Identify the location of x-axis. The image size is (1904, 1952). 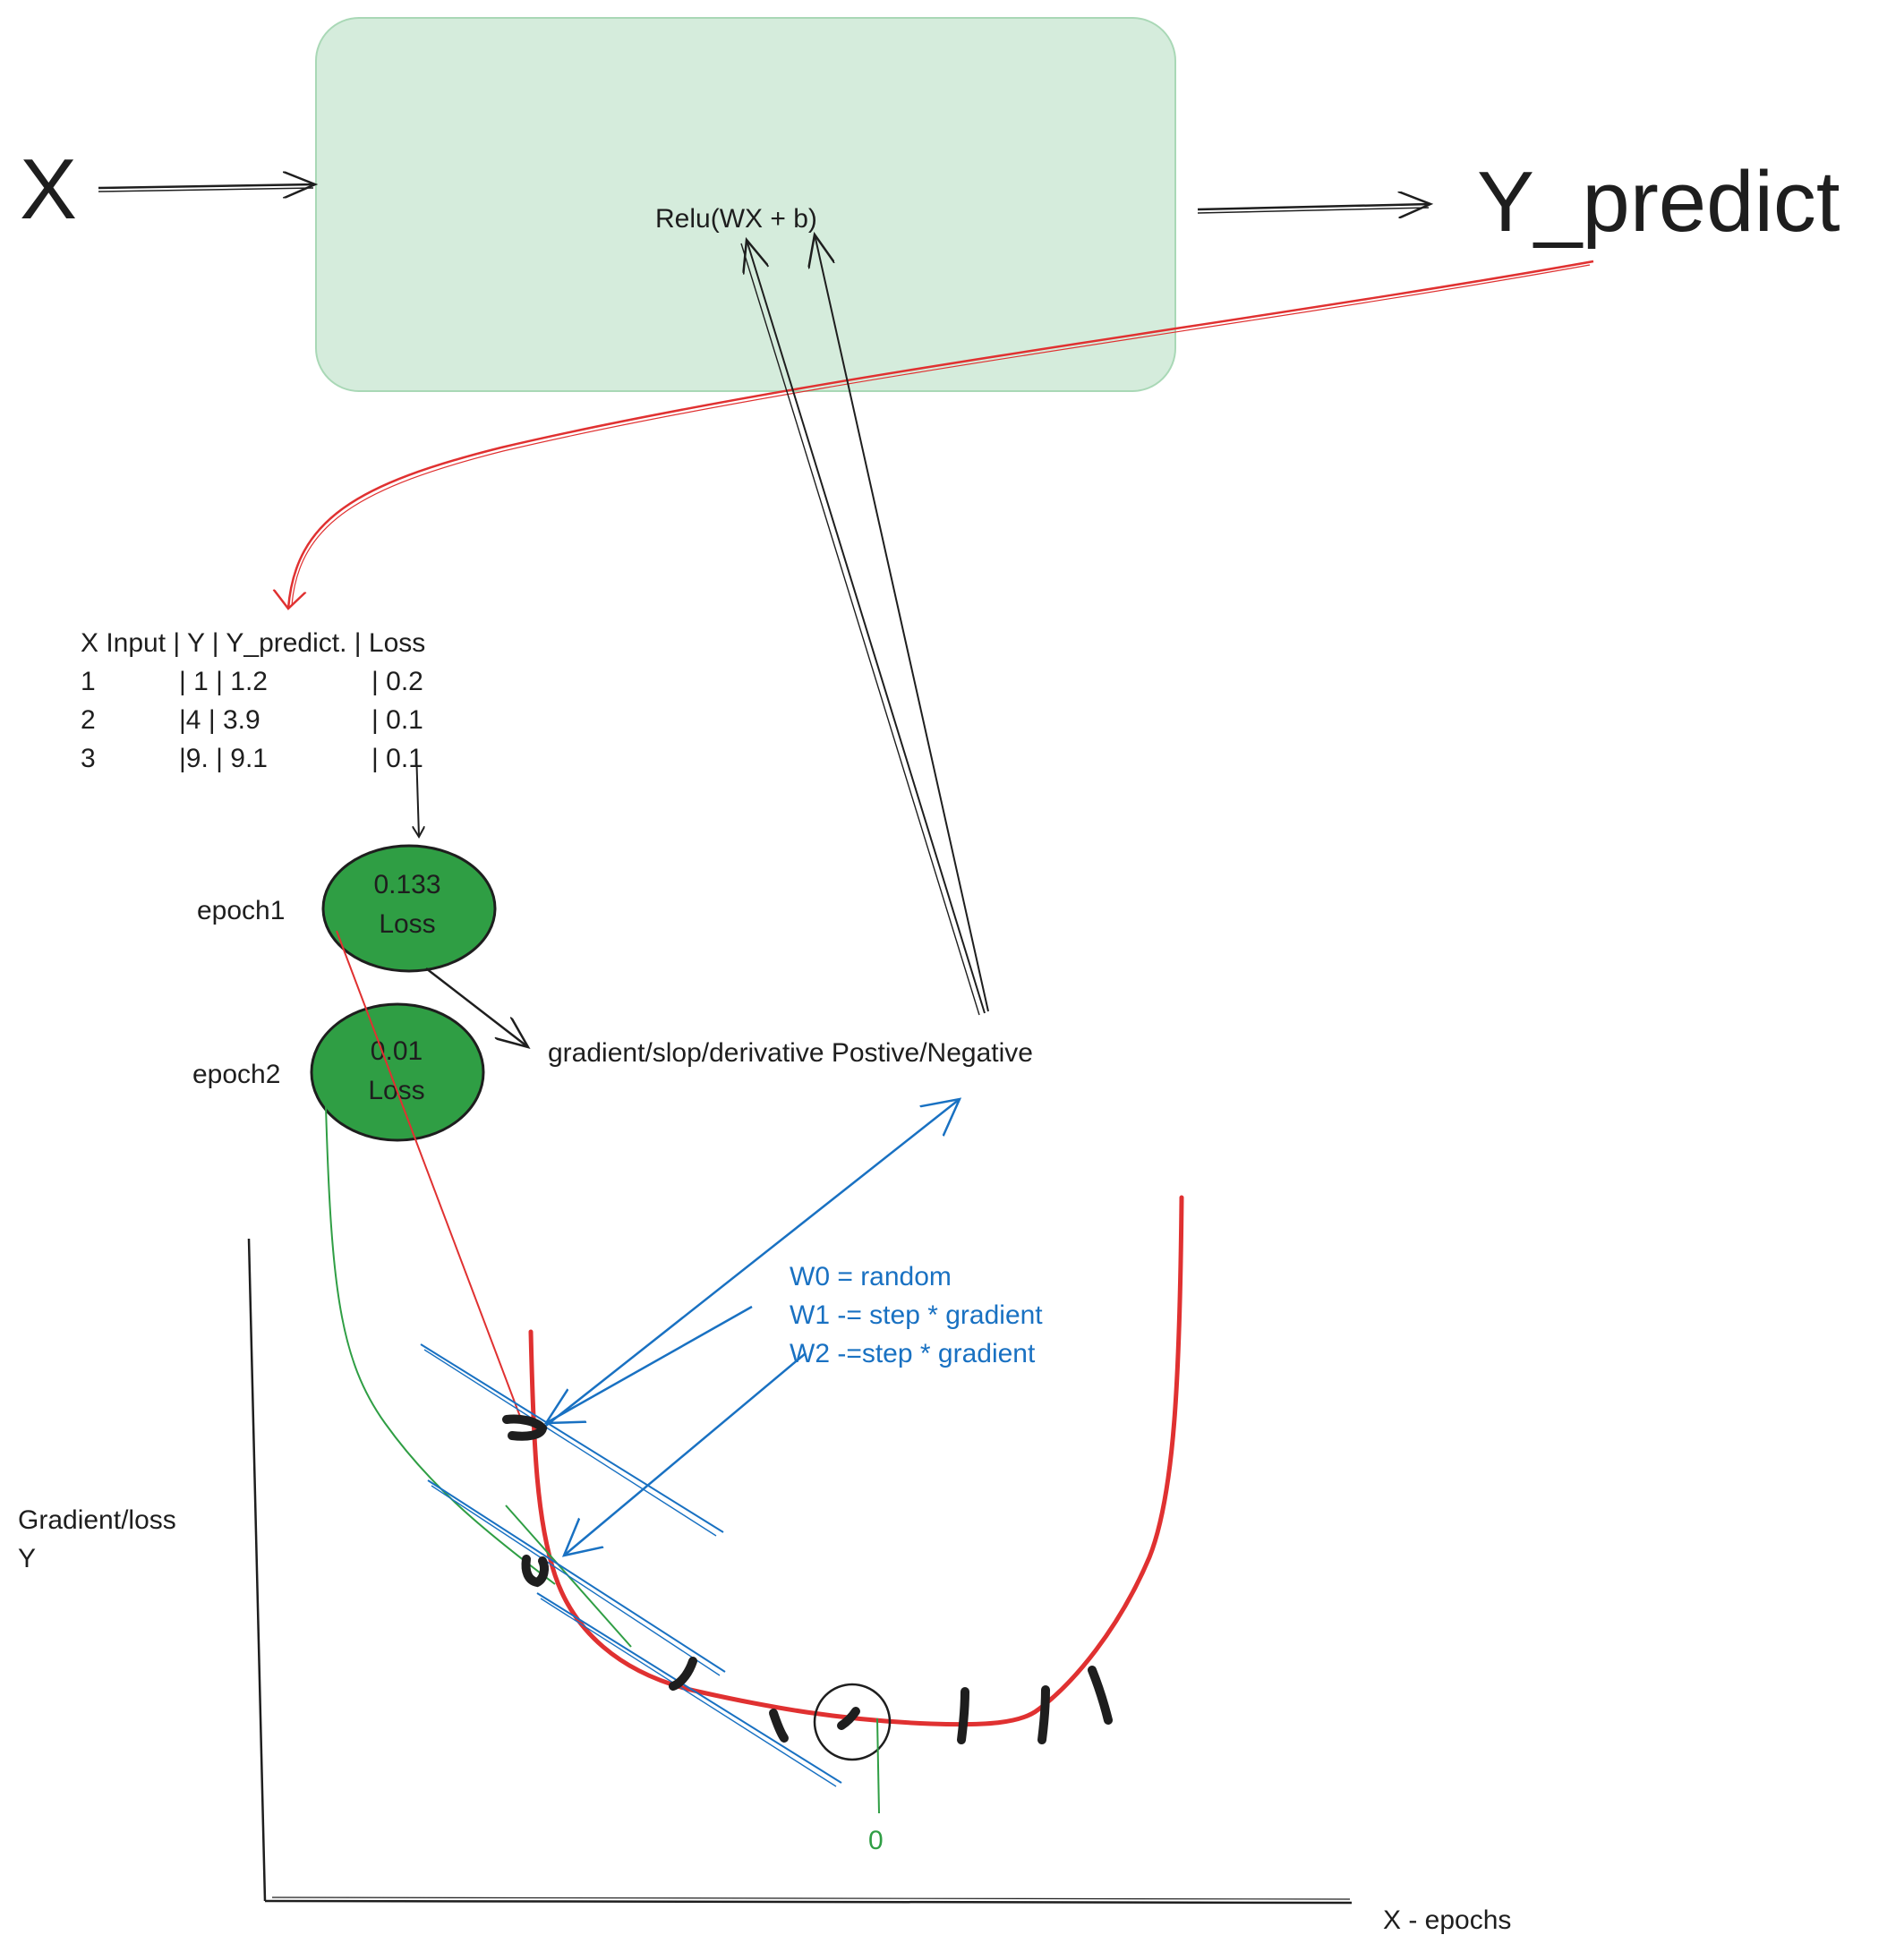
(808, 1902).